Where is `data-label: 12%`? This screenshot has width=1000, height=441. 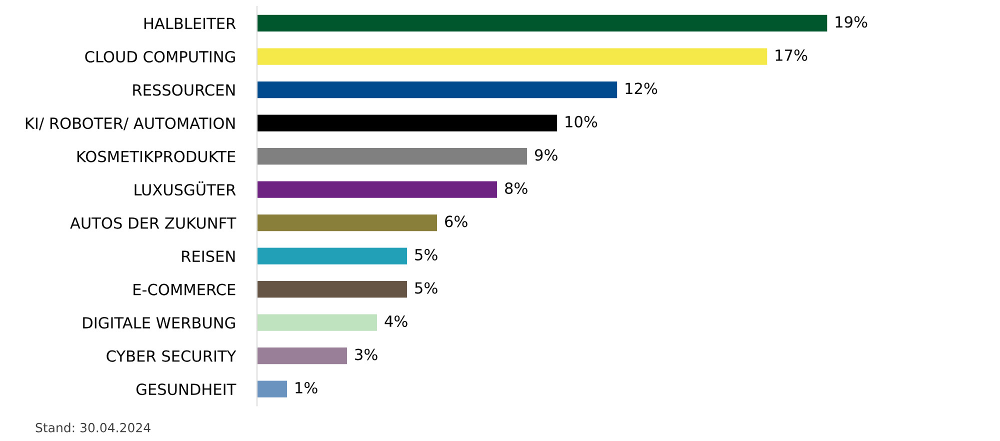 data-label: 12% is located at coordinates (642, 88).